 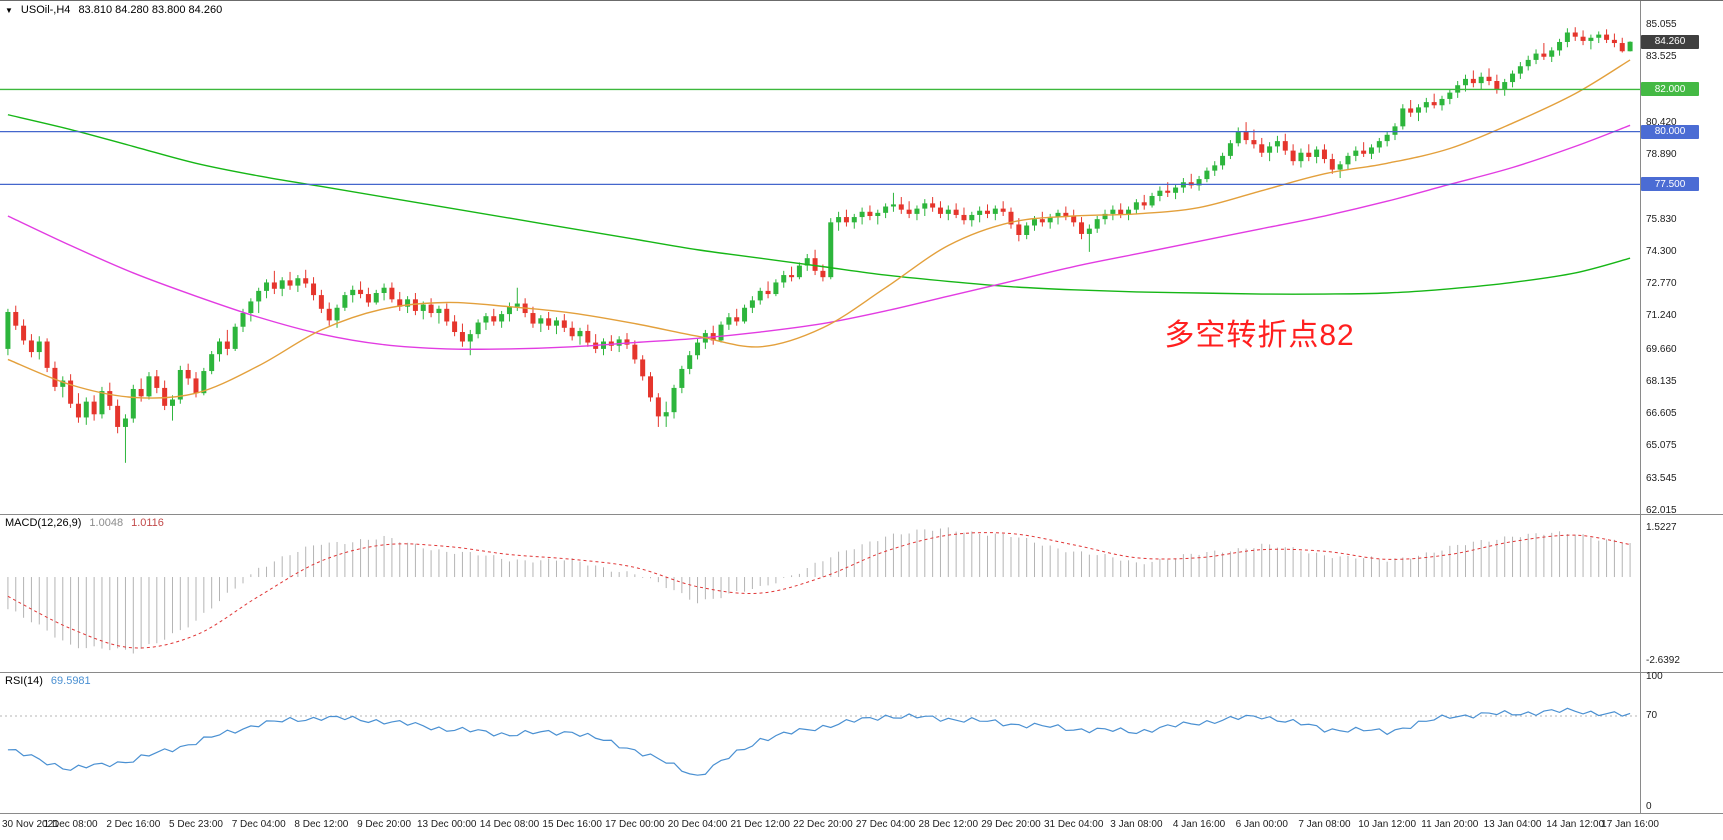 What do you see at coordinates (447, 824) in the screenshot?
I see `time-tick-label: 13 Dec 00:00` at bounding box center [447, 824].